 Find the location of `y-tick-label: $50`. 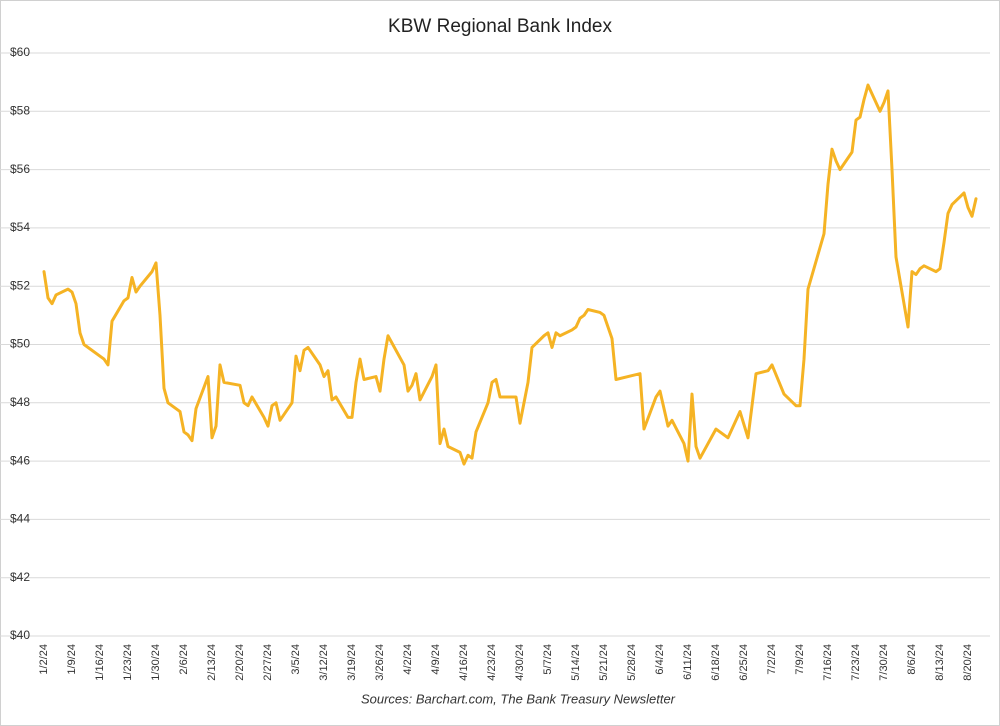

y-tick-label: $50 is located at coordinates (20, 344).